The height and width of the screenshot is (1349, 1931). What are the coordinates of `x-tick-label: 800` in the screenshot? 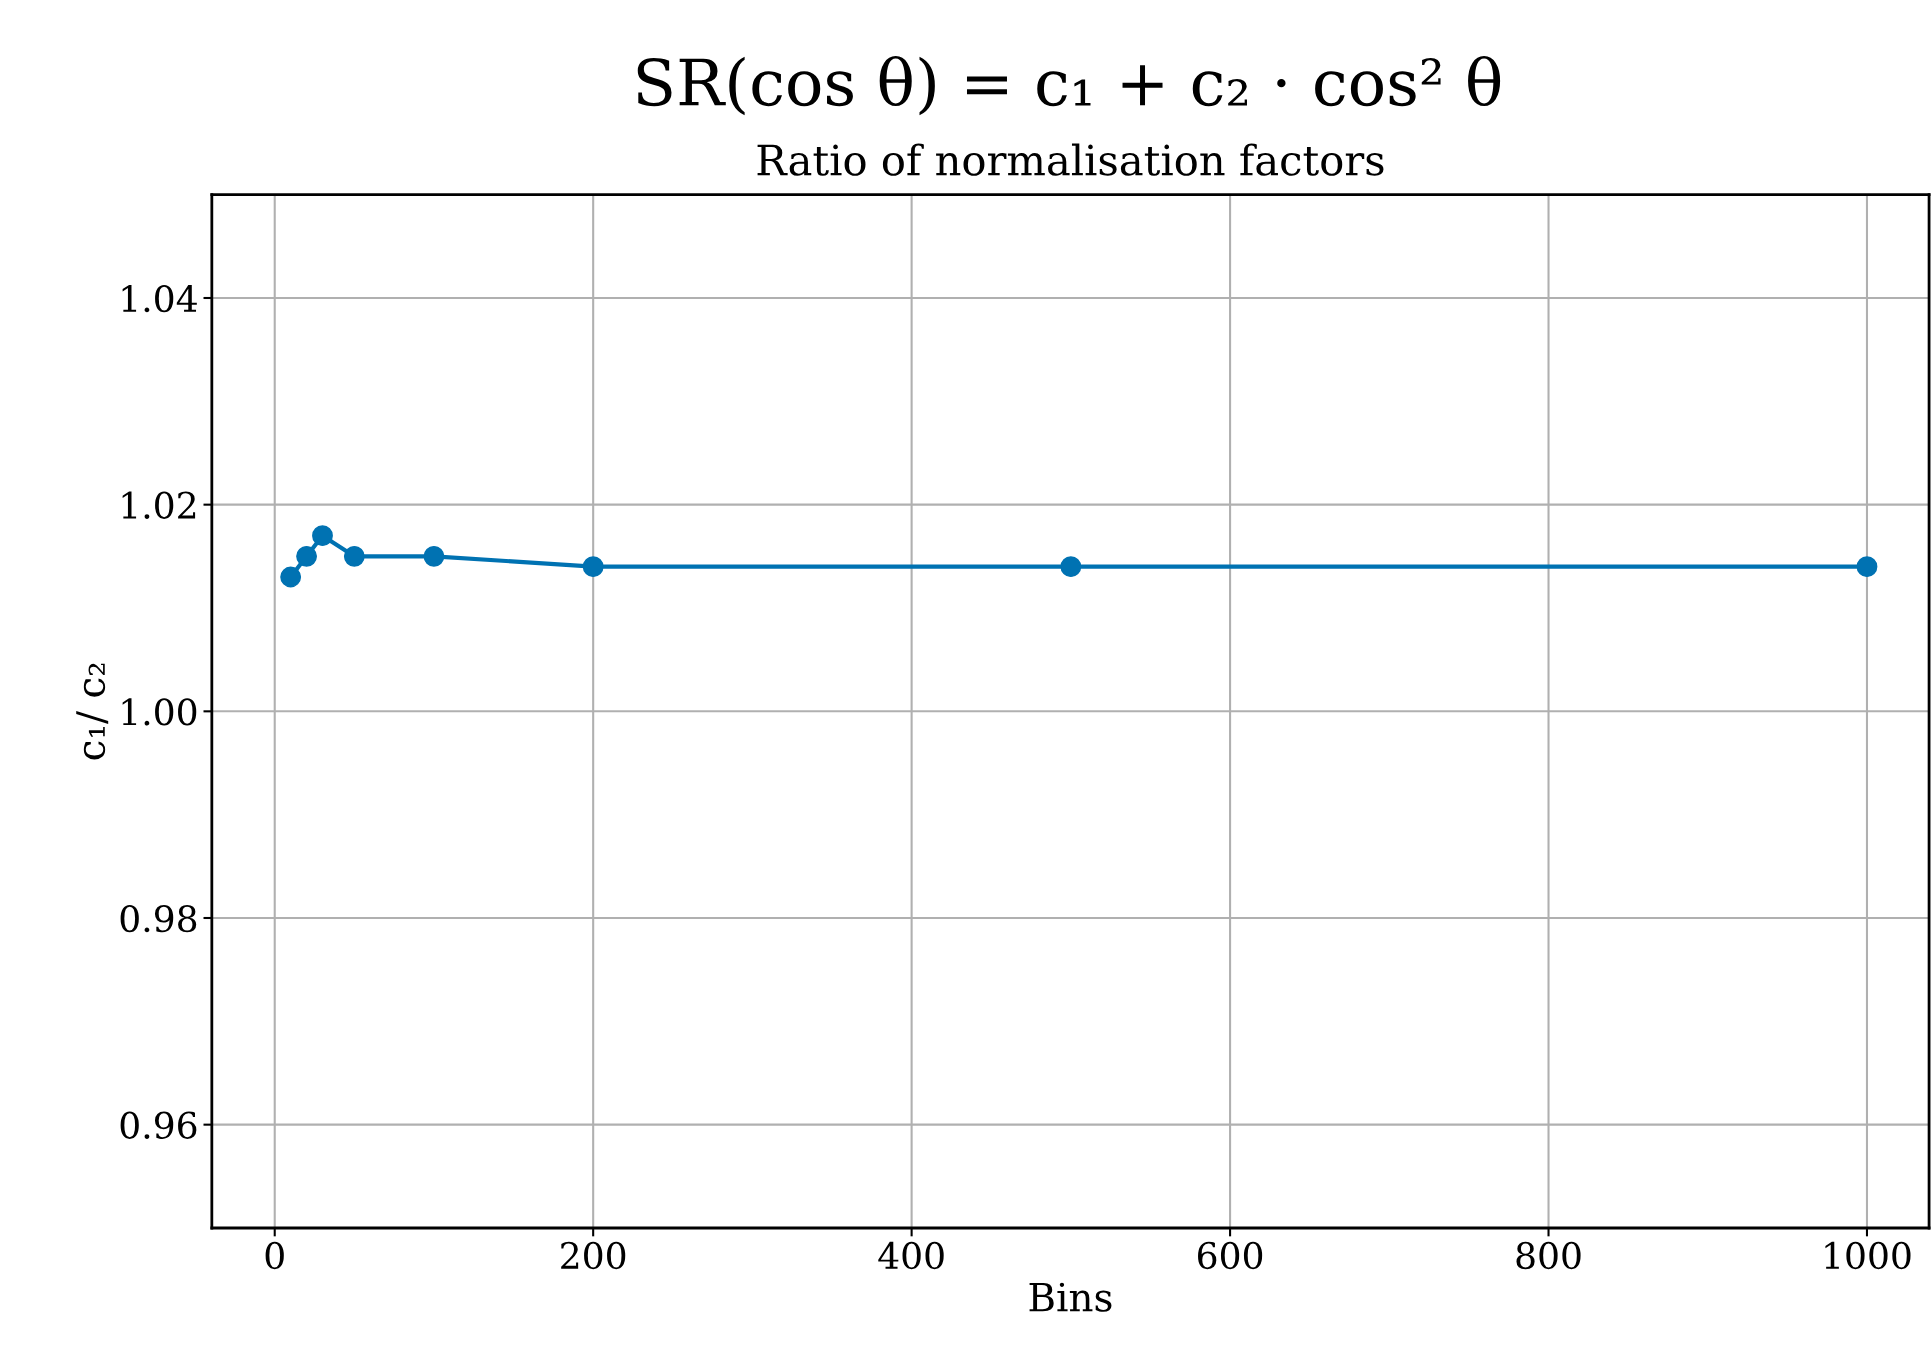 It's located at (1548, 1255).